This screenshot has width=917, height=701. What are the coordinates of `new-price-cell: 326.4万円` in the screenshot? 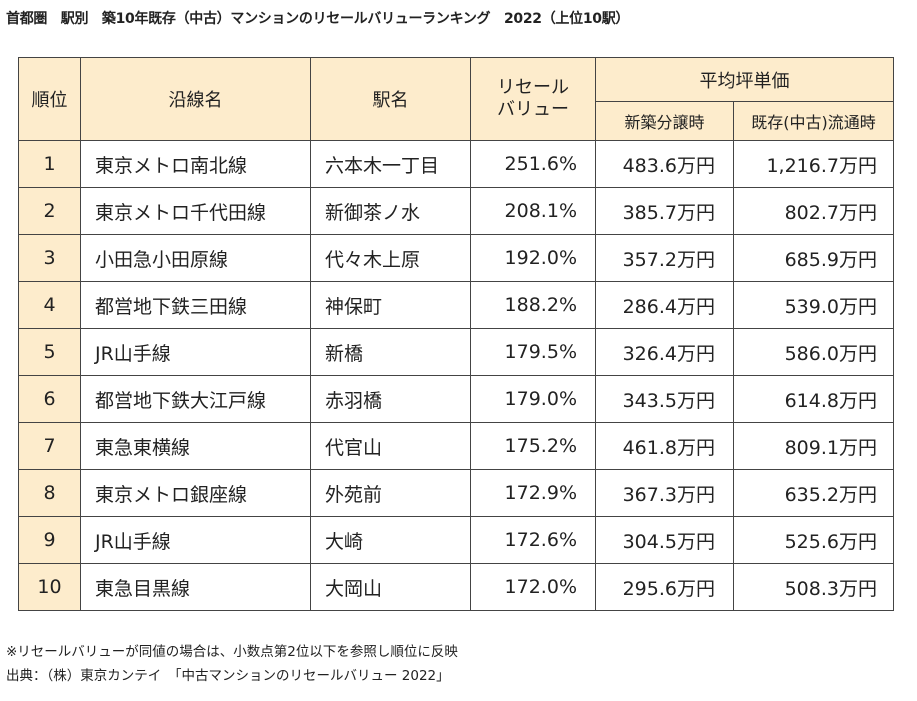 It's located at (664, 352).